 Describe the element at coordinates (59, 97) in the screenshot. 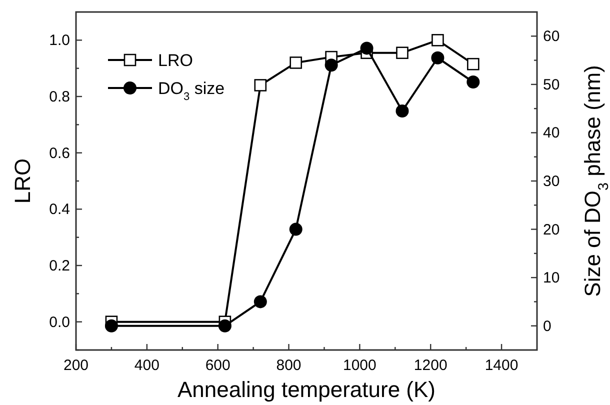

I see `y-tick-label: 0.8` at that location.